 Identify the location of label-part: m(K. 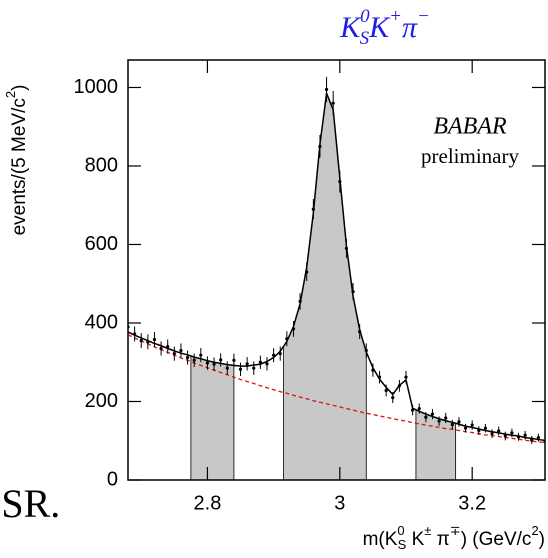
(380, 539).